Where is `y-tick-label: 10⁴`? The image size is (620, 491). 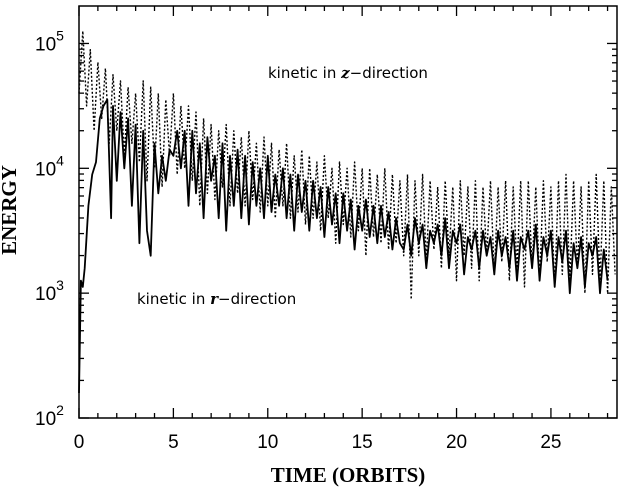 y-tick-label: 10⁴ is located at coordinates (49, 166).